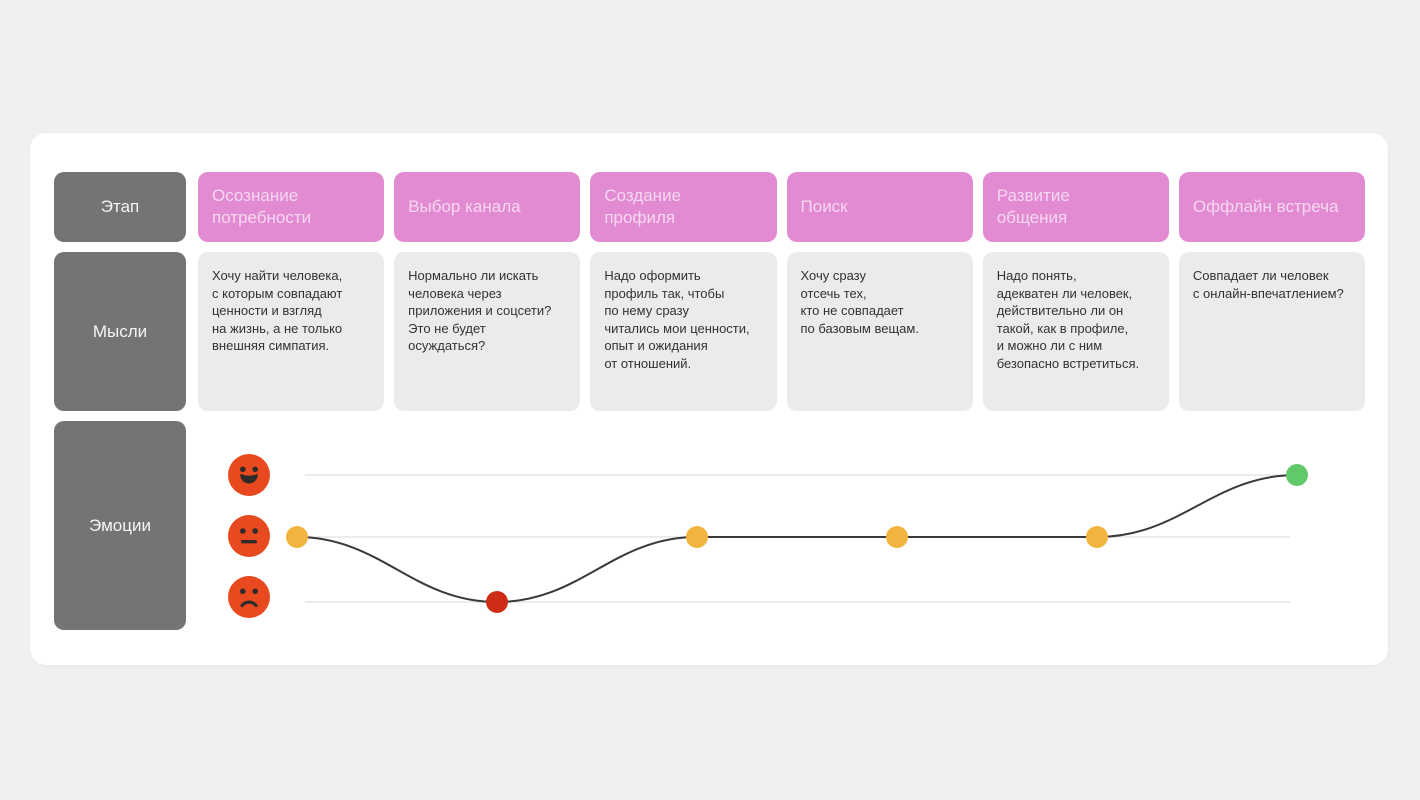 The height and width of the screenshot is (800, 1420). I want to click on stage-header-awareness: Осознание потребности, so click(291, 207).